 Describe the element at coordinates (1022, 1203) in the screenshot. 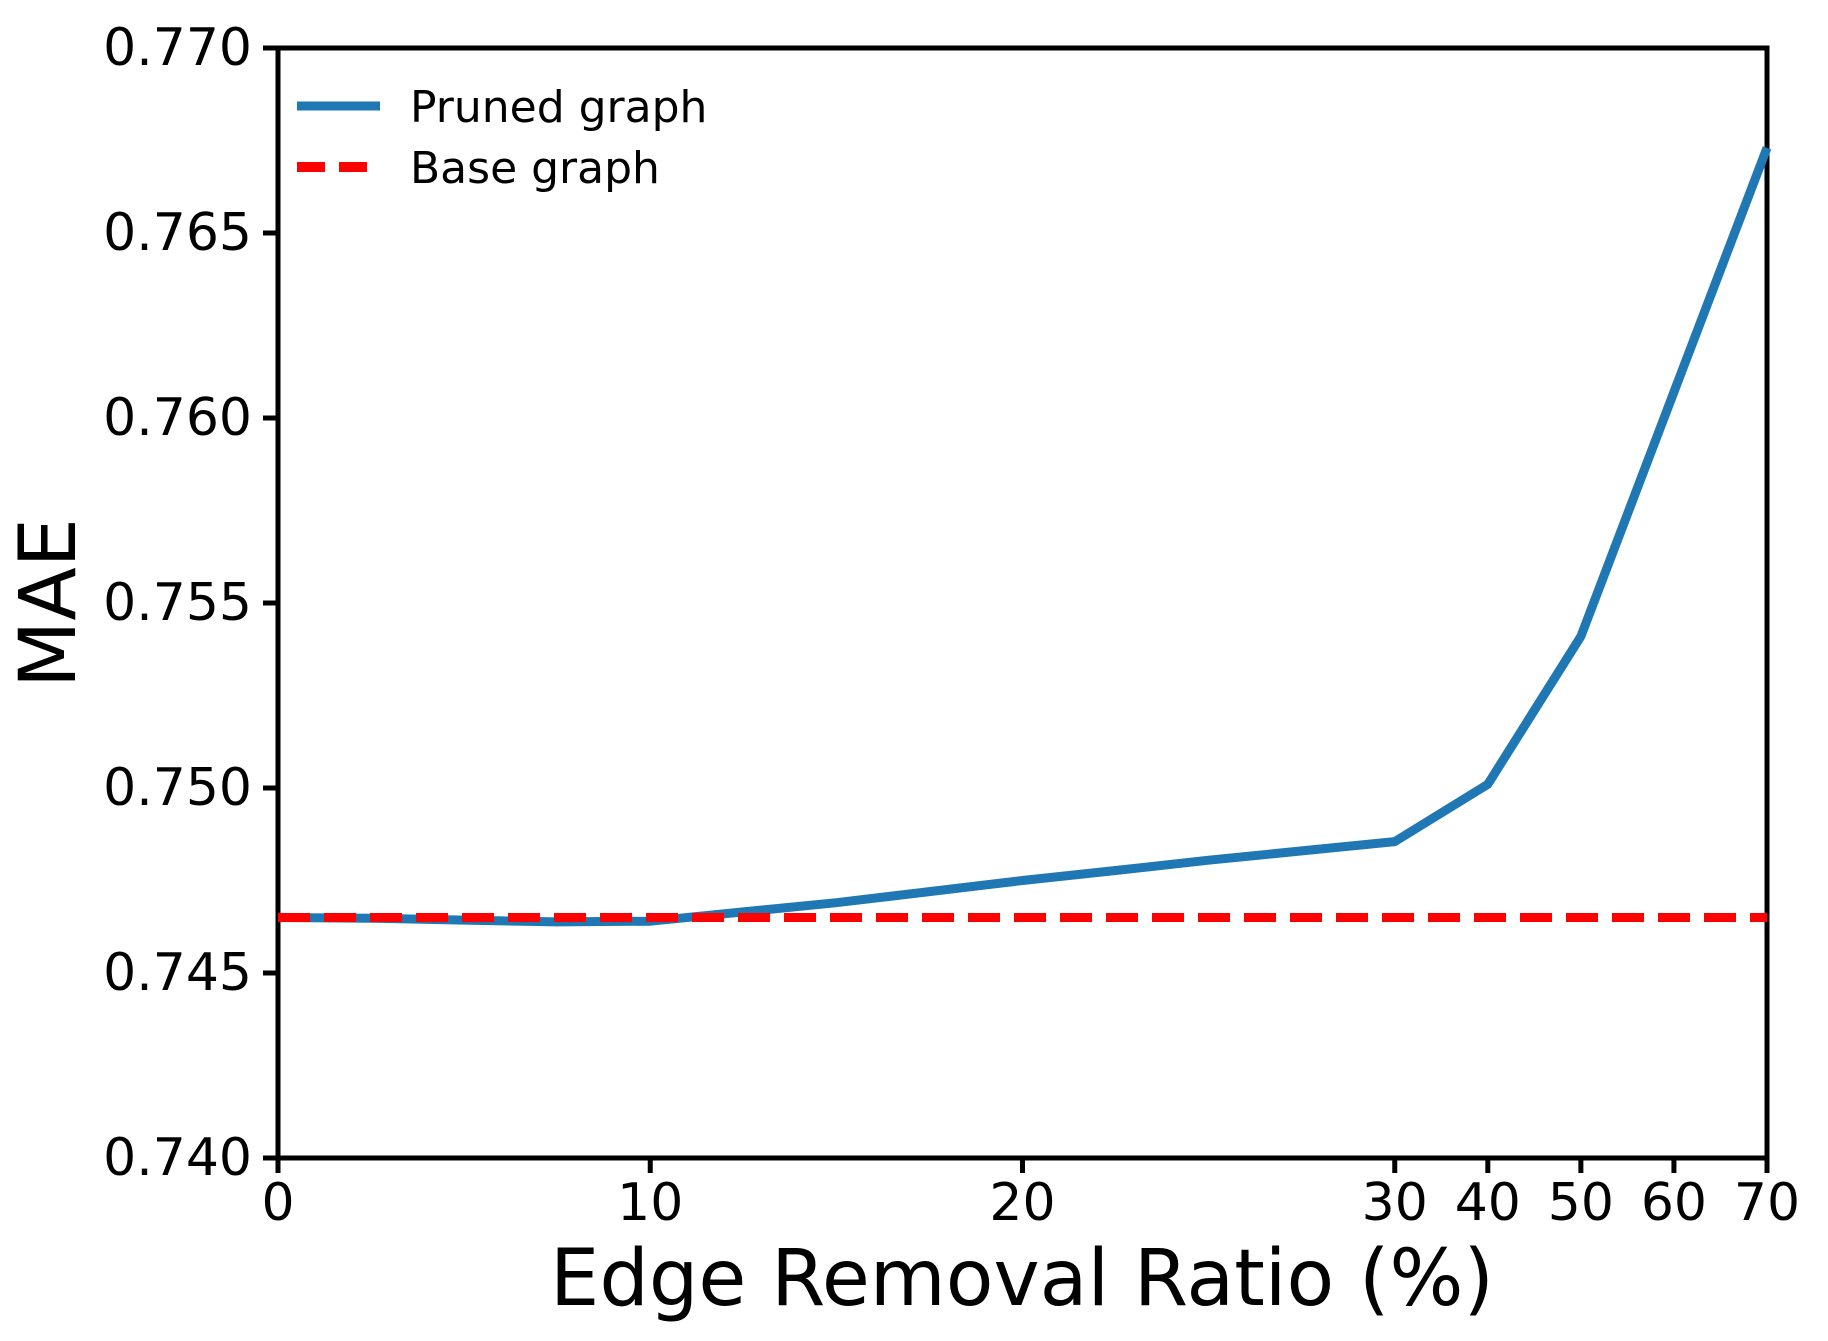

I see `svg-text: 20` at that location.